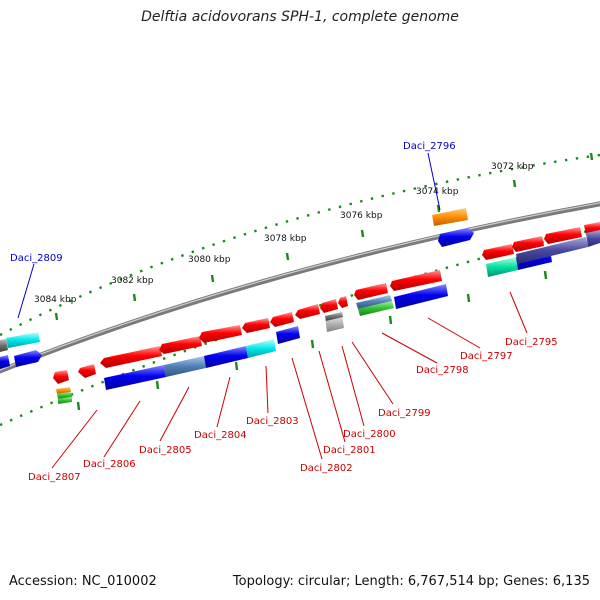 This screenshot has width=600, height=600. What do you see at coordinates (531, 342) in the screenshot?
I see `gene-label-daci-2795: Daci_2795` at bounding box center [531, 342].